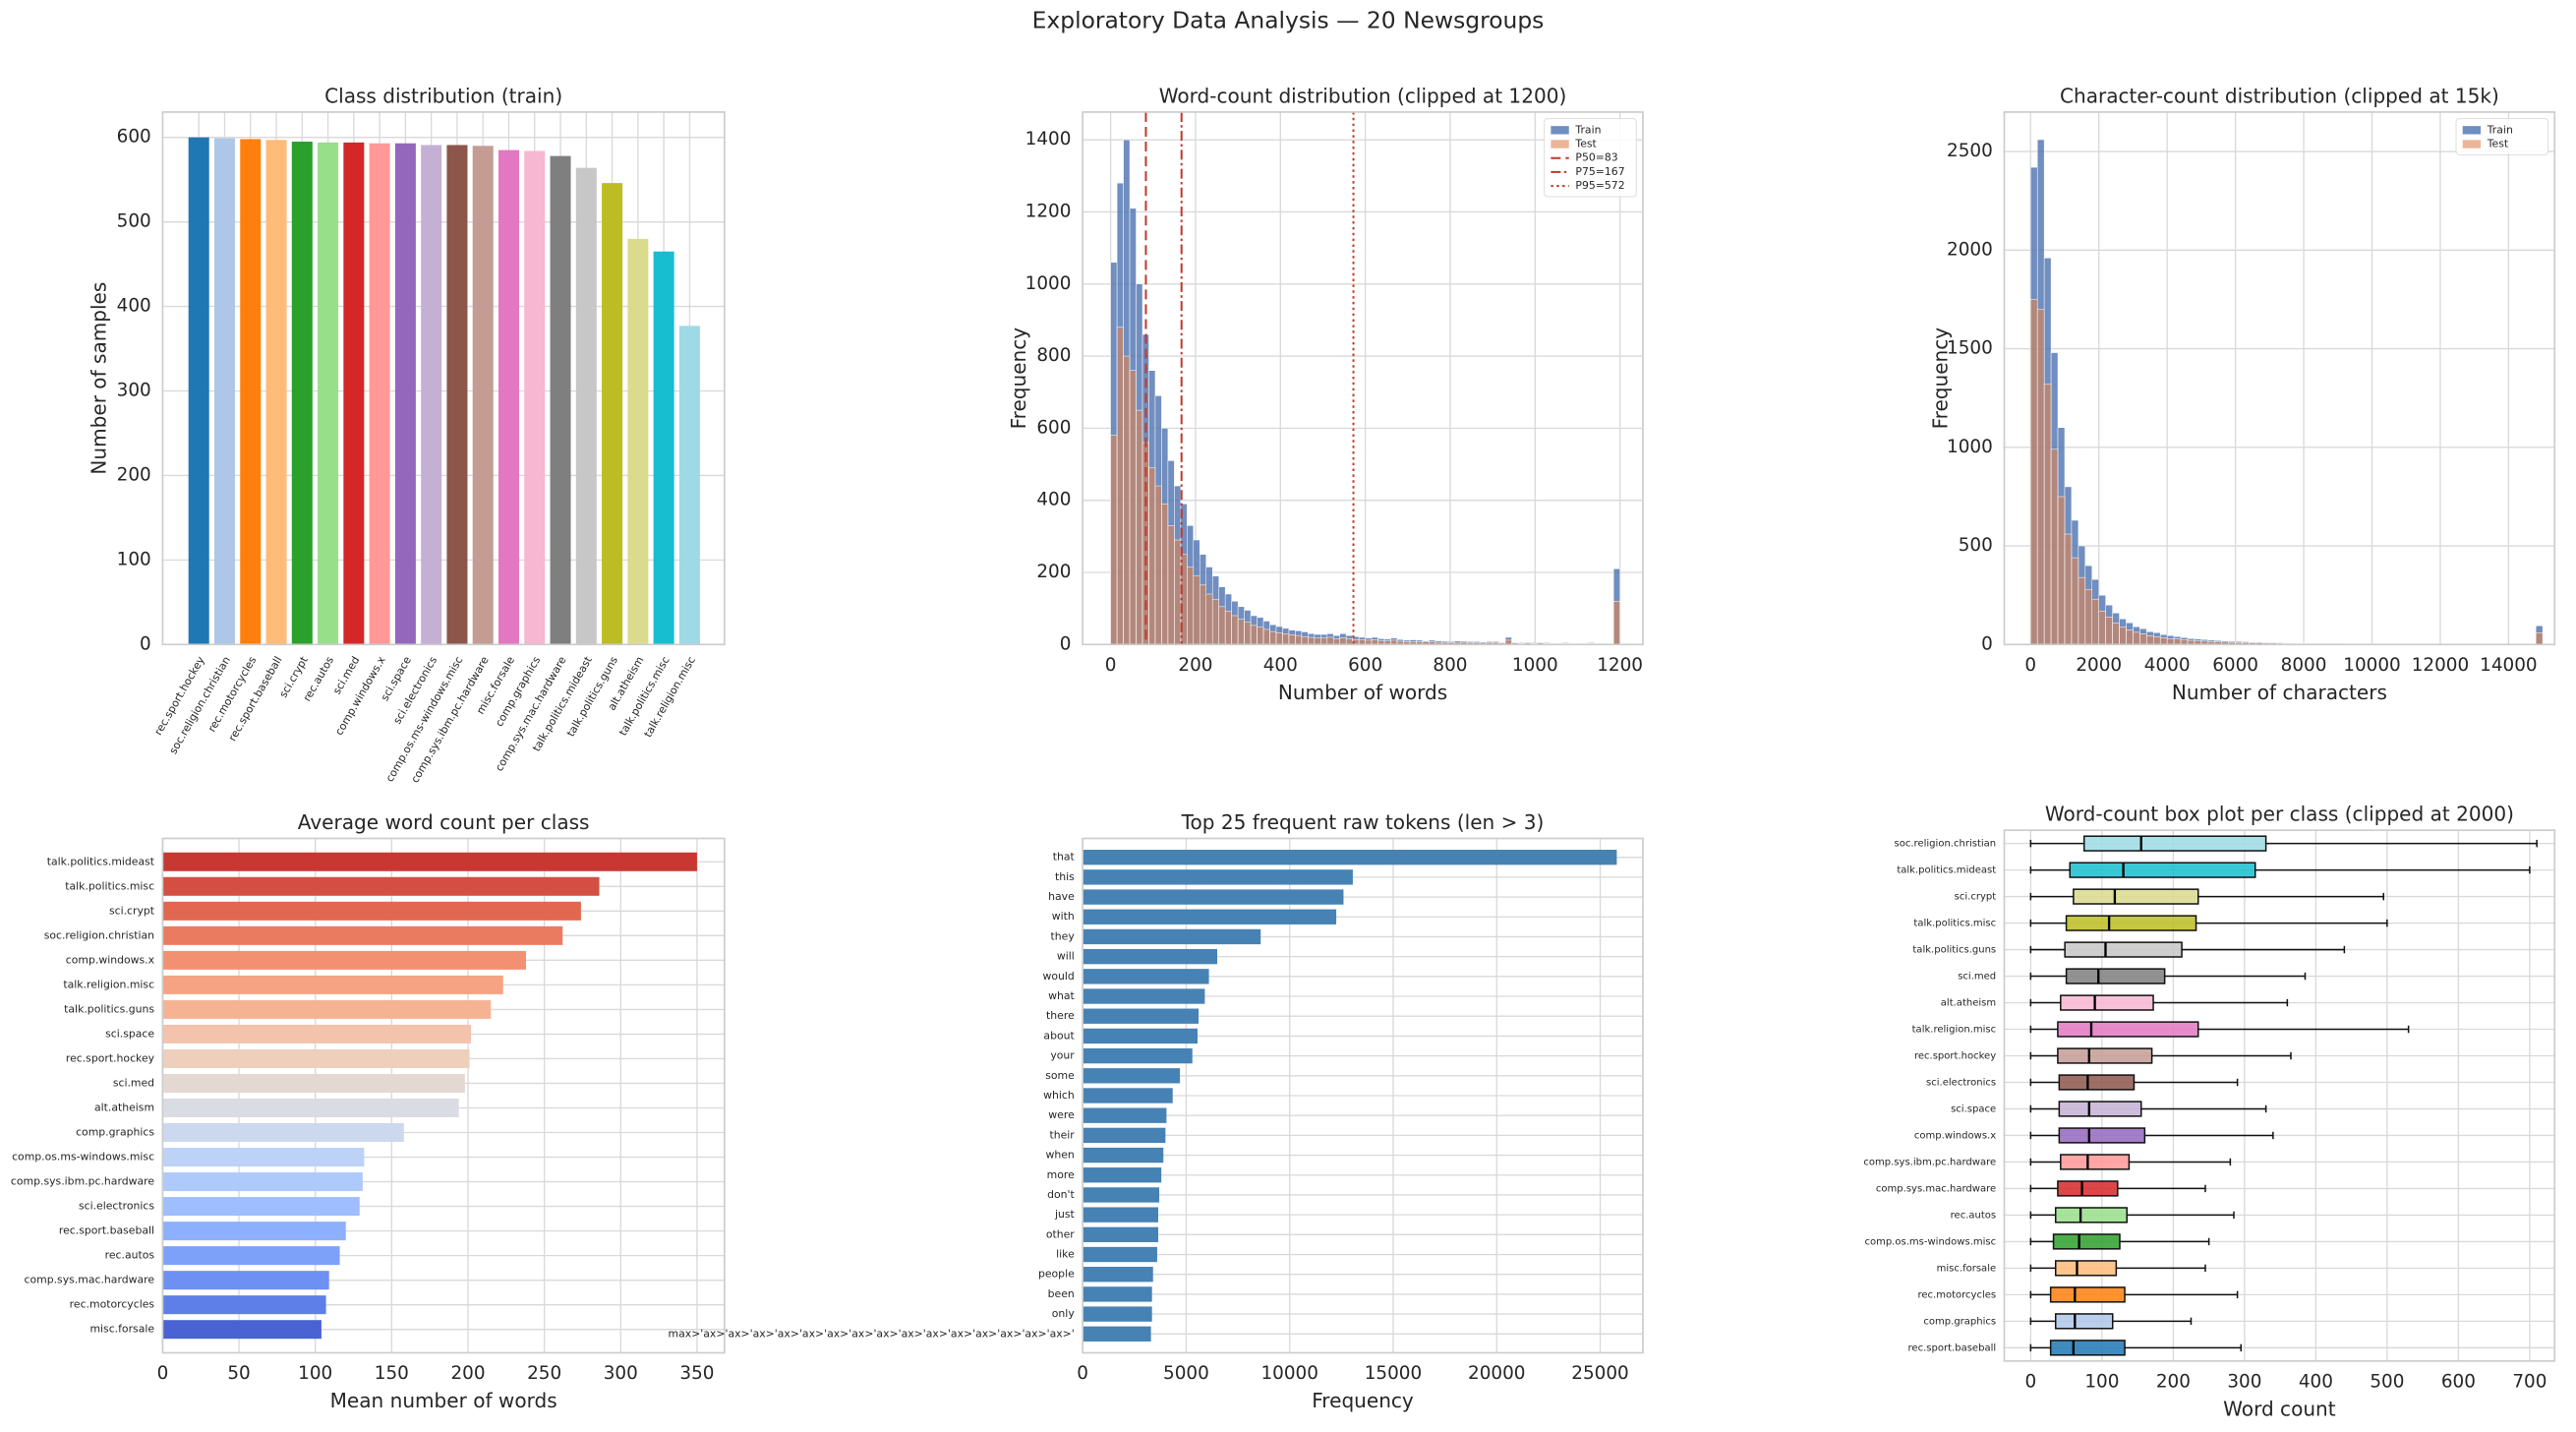  What do you see at coordinates (1955, 1135) in the screenshot?
I see `y-tick-label: comp.windows.x` at bounding box center [1955, 1135].